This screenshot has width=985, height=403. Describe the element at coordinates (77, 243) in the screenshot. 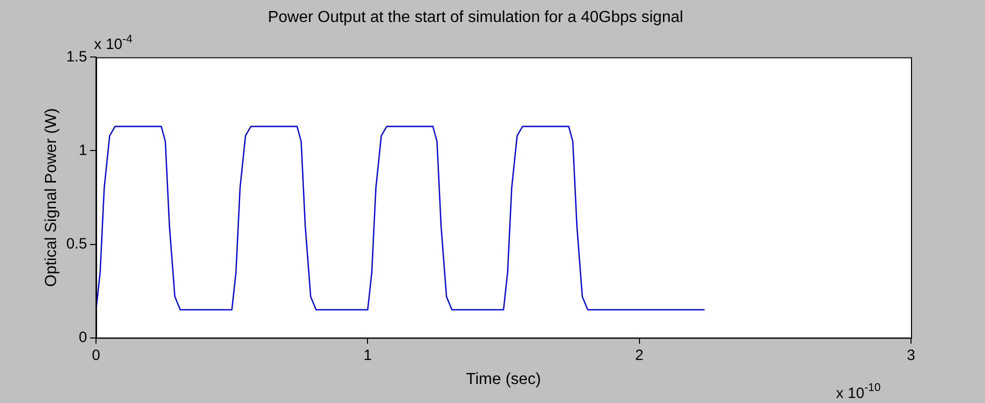

I see `y-tick-label: 0.5` at that location.